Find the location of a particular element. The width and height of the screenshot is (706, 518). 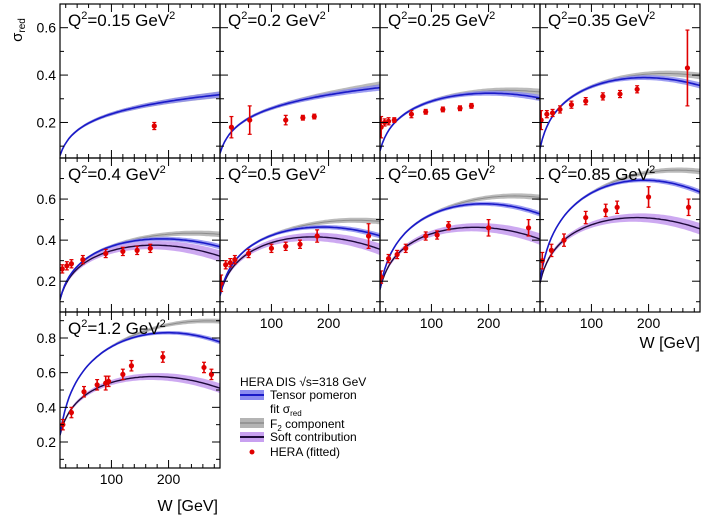

panel-title: Q2=0.65 GeV2 is located at coordinates (441, 174).